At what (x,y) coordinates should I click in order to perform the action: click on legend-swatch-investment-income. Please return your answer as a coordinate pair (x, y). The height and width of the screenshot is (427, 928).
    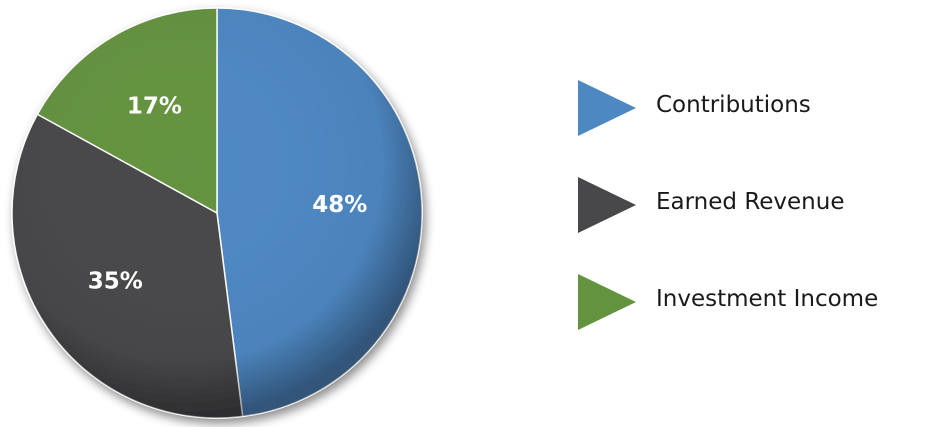
    Looking at the image, I should click on (607, 302).